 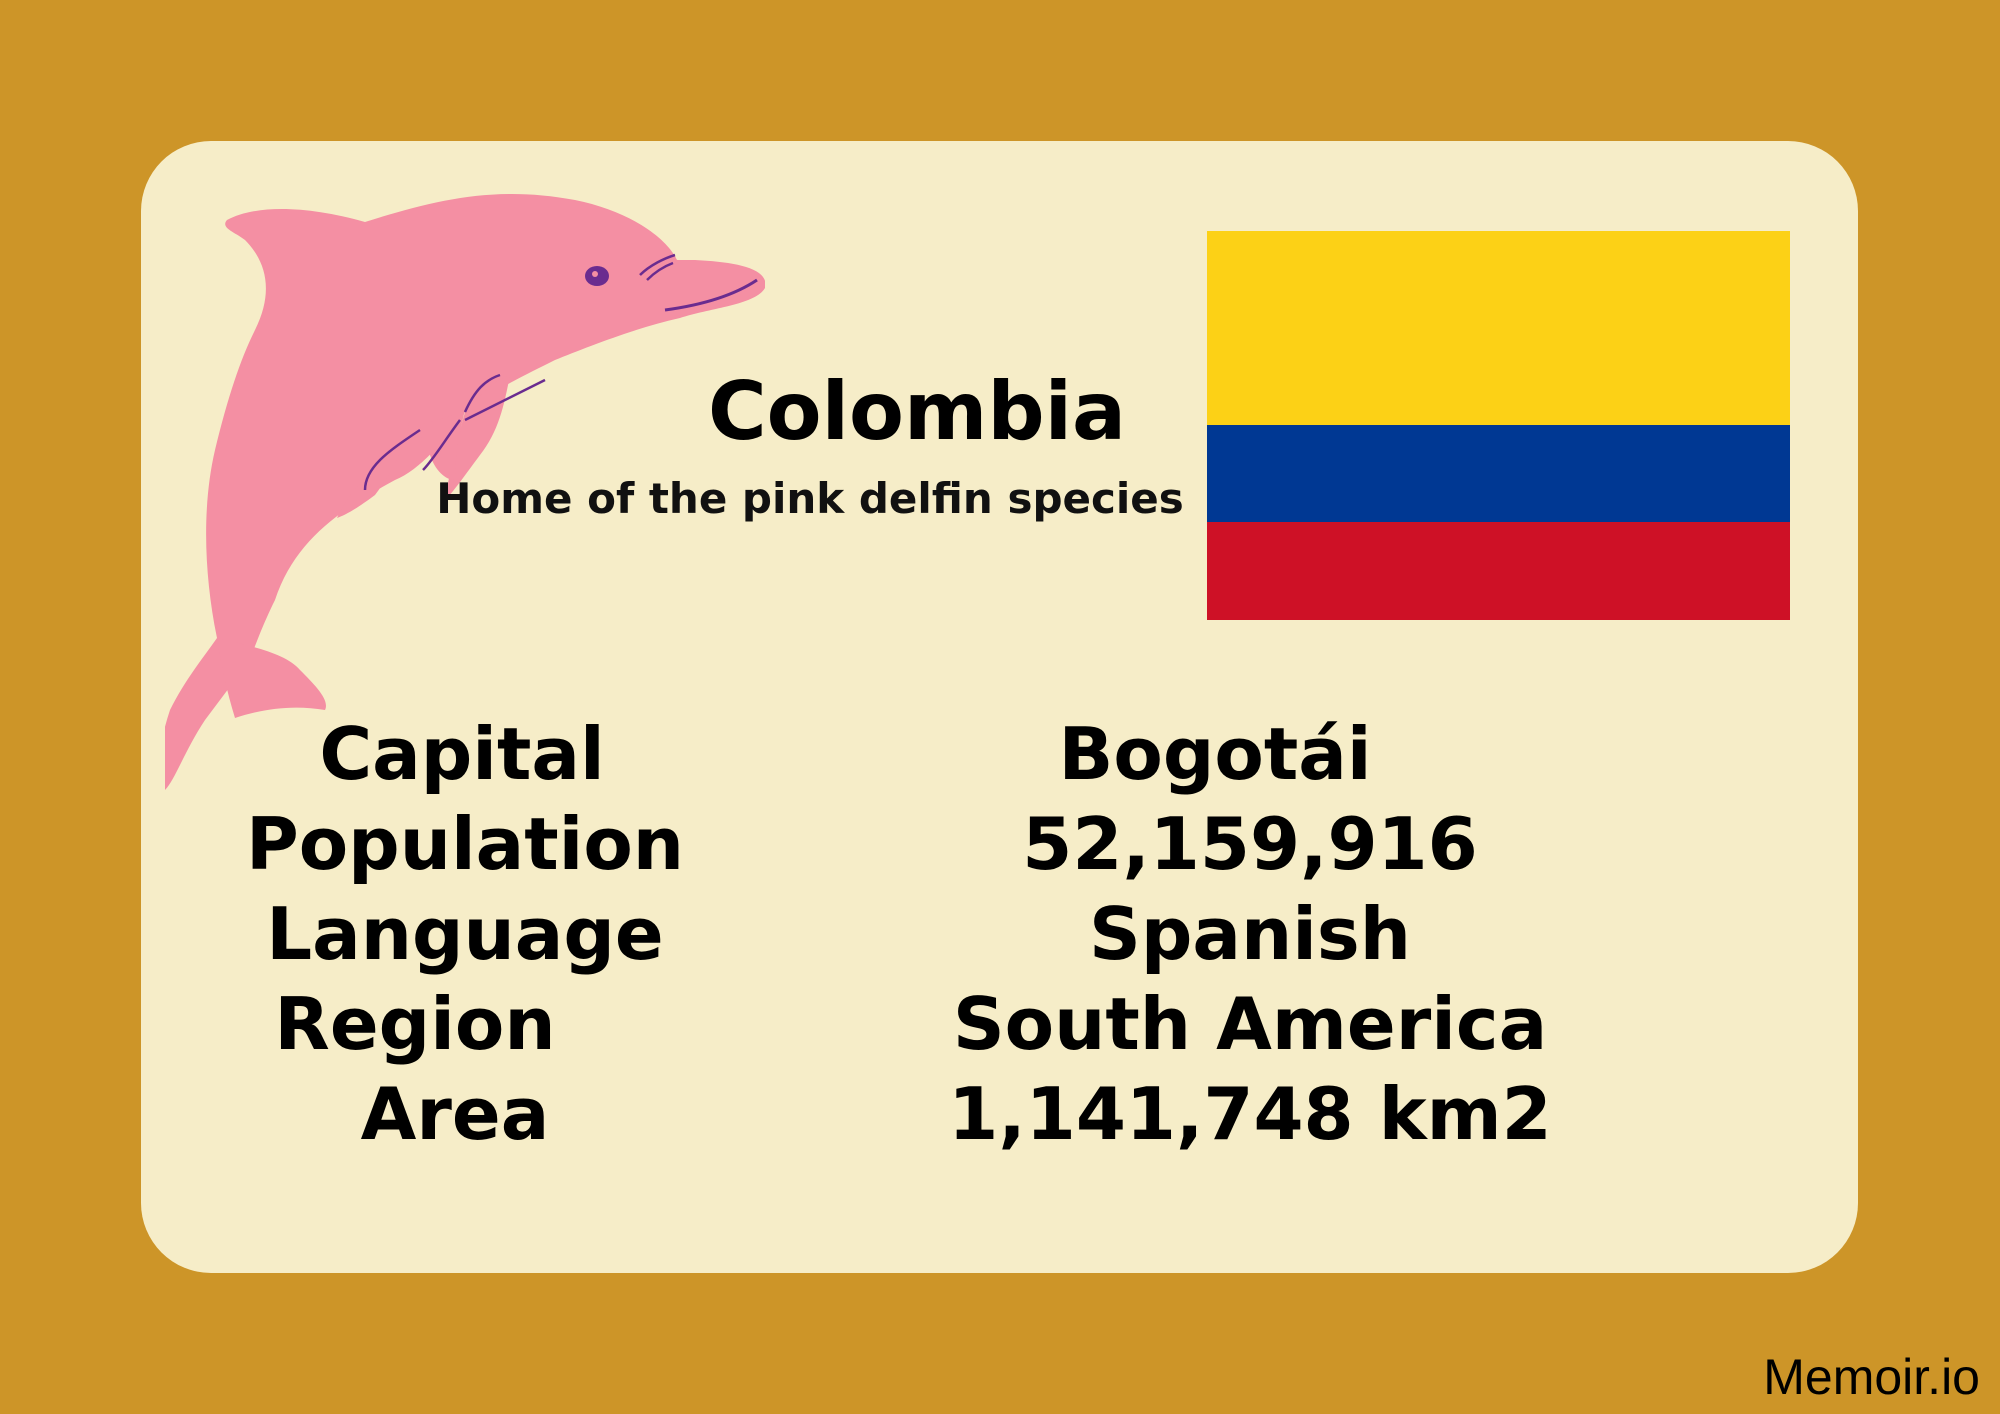 I want to click on flag-stripe-yellow, so click(x=1498, y=328).